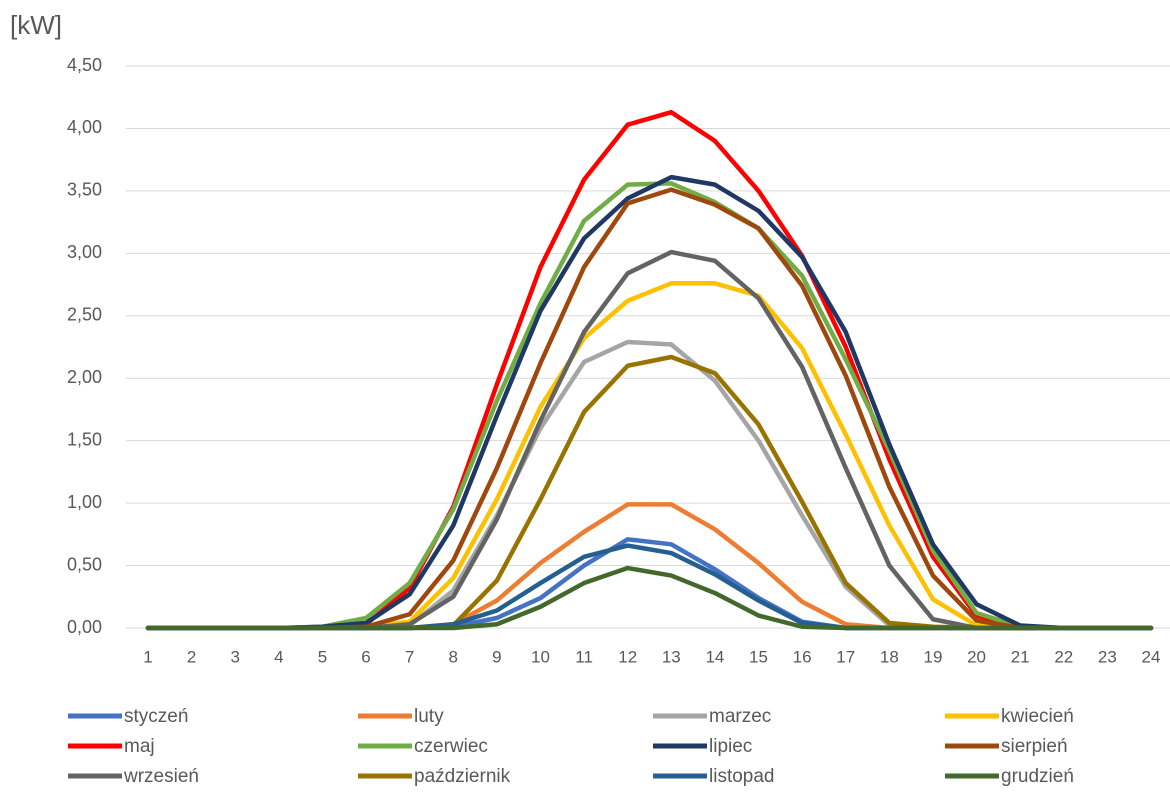  What do you see at coordinates (1063, 656) in the screenshot?
I see `x-tick-label: 22` at bounding box center [1063, 656].